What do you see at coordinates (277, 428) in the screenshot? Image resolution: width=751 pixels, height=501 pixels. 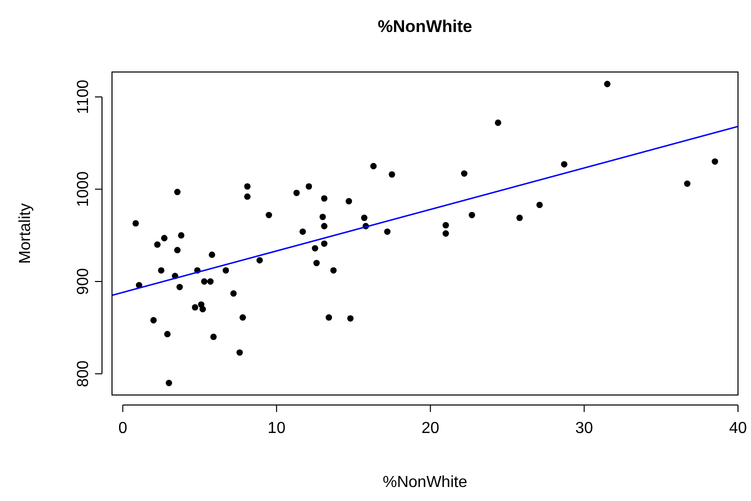 I see `x-tick-label: 10` at bounding box center [277, 428].